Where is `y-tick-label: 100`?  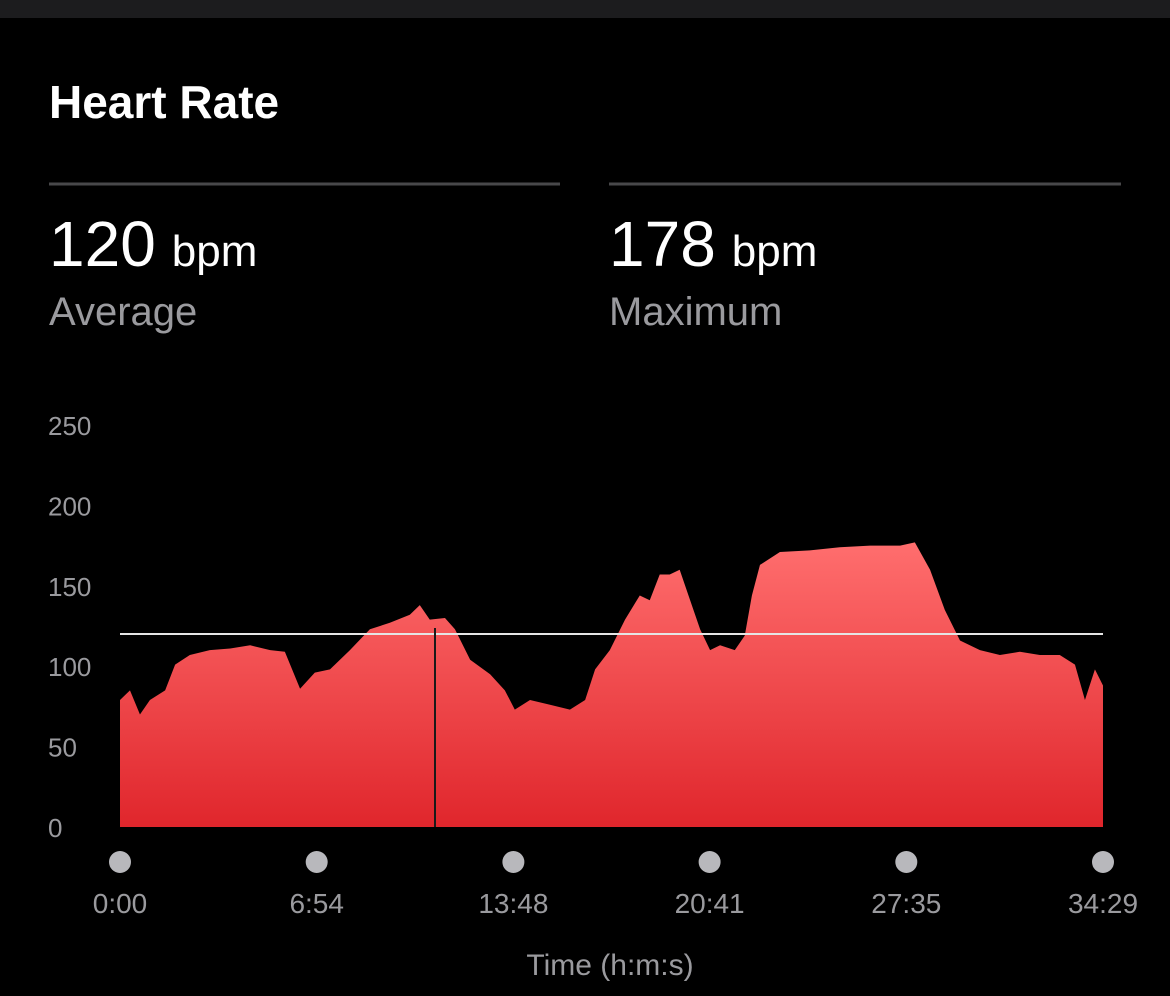
y-tick-label: 100 is located at coordinates (69, 667).